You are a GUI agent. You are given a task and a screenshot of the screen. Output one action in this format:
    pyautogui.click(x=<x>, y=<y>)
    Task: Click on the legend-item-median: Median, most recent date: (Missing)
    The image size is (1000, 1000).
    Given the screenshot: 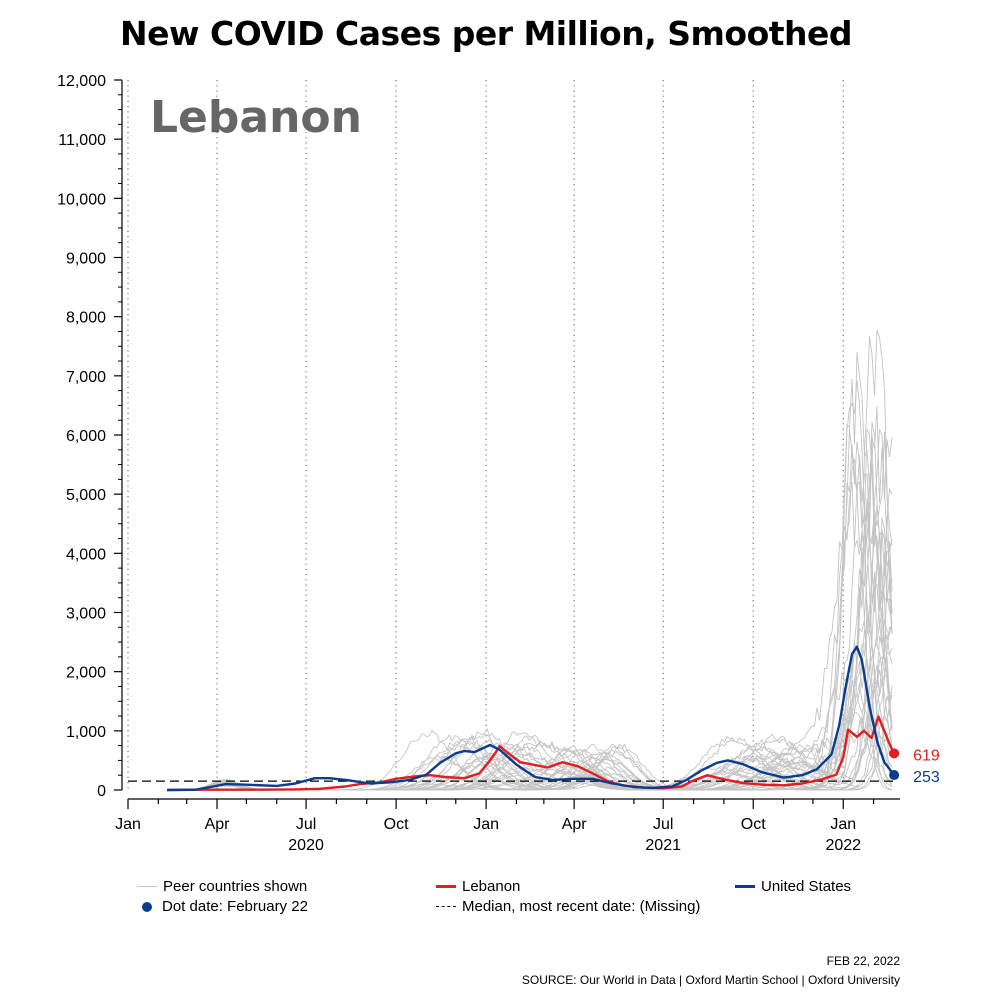 What is the action you would take?
    pyautogui.click(x=568, y=906)
    